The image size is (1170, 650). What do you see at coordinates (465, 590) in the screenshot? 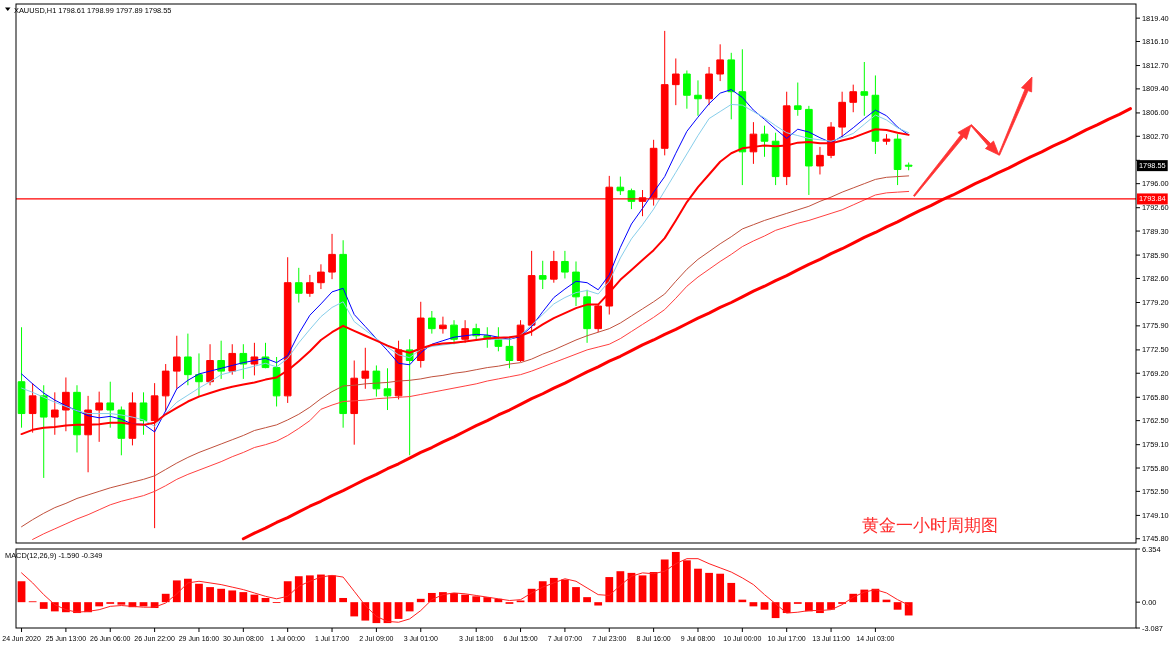
I see `line-series` at bounding box center [465, 590].